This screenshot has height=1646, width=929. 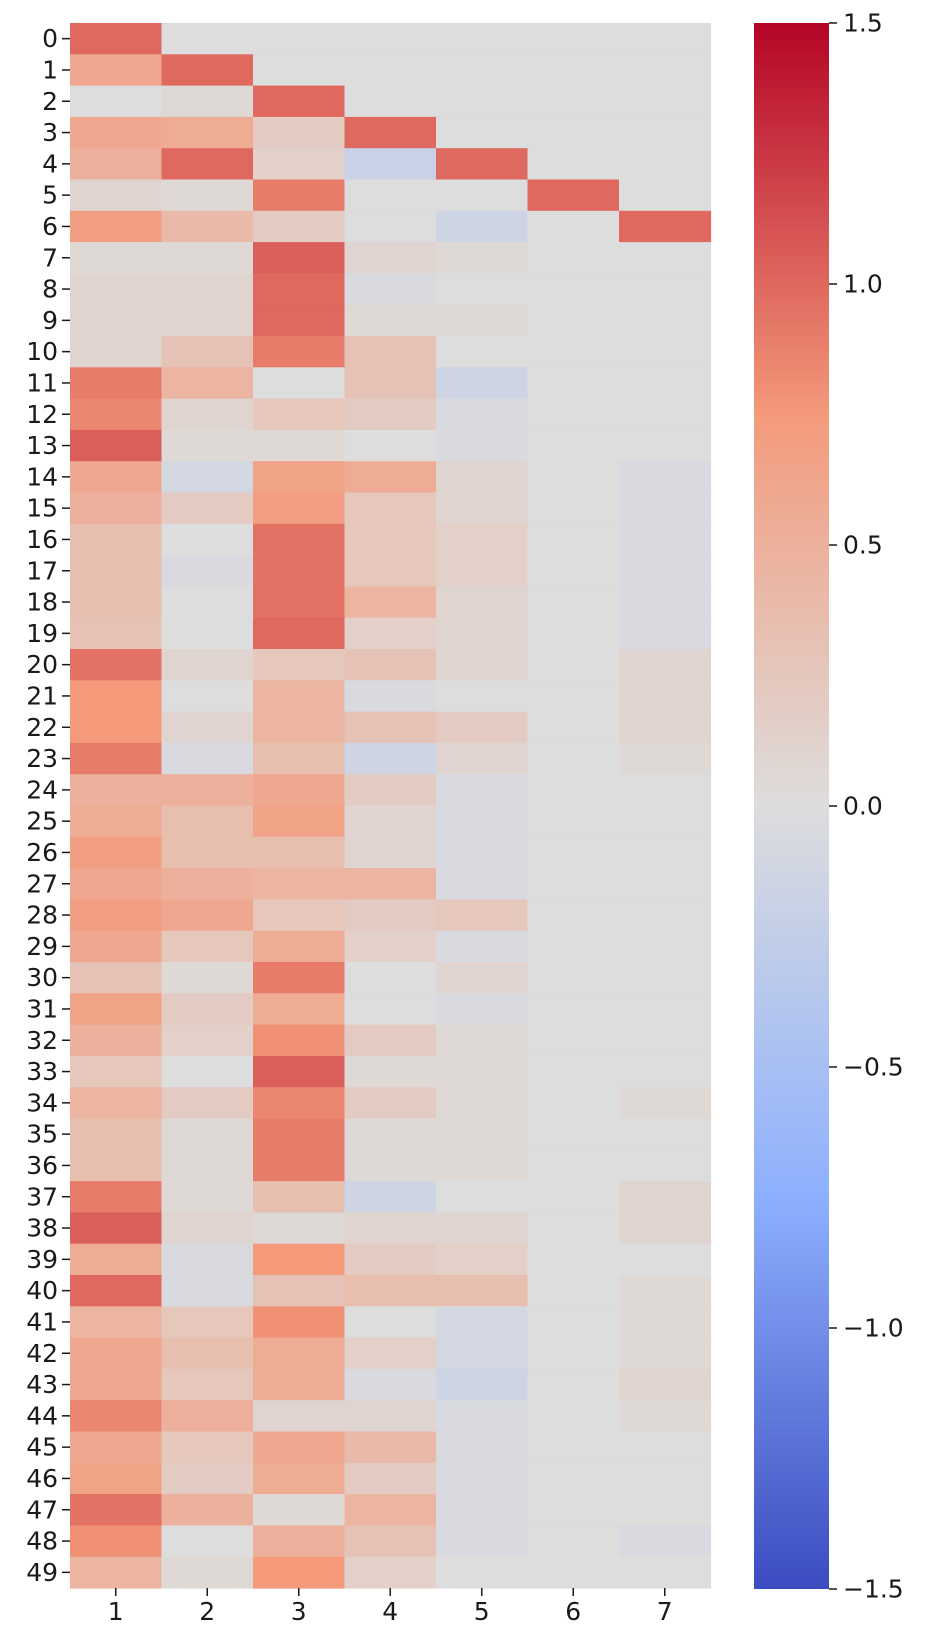 What do you see at coordinates (50, 132) in the screenshot?
I see `y-tick-label: 3` at bounding box center [50, 132].